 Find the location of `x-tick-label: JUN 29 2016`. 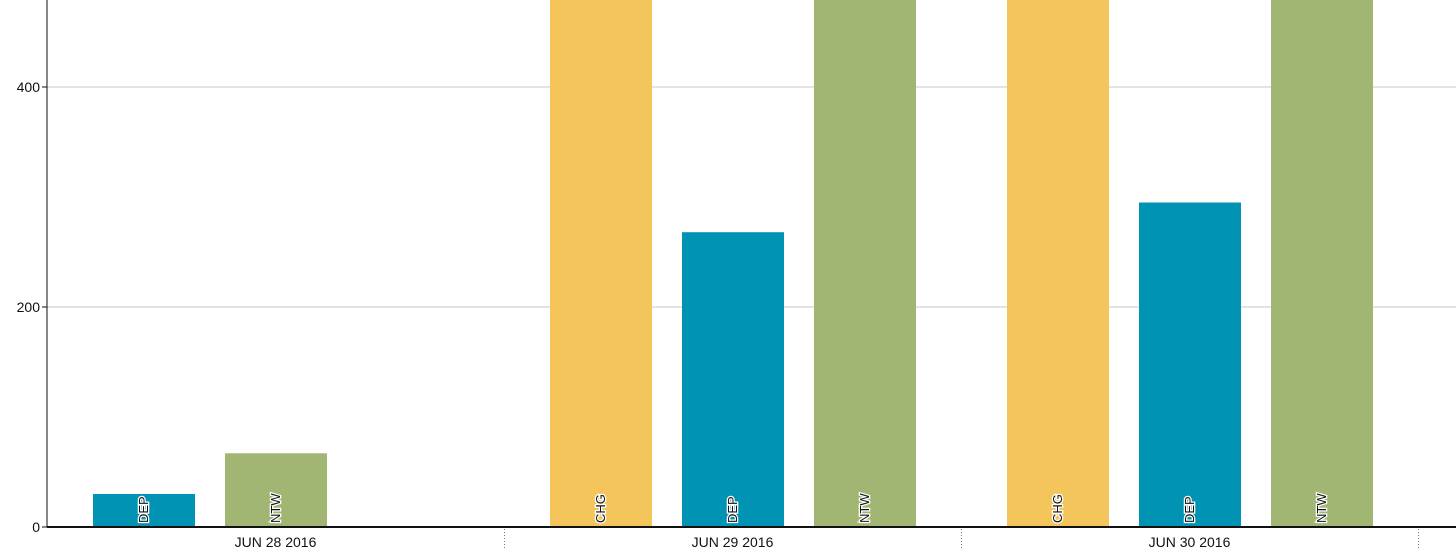

x-tick-label: JUN 29 2016 is located at coordinates (733, 542).